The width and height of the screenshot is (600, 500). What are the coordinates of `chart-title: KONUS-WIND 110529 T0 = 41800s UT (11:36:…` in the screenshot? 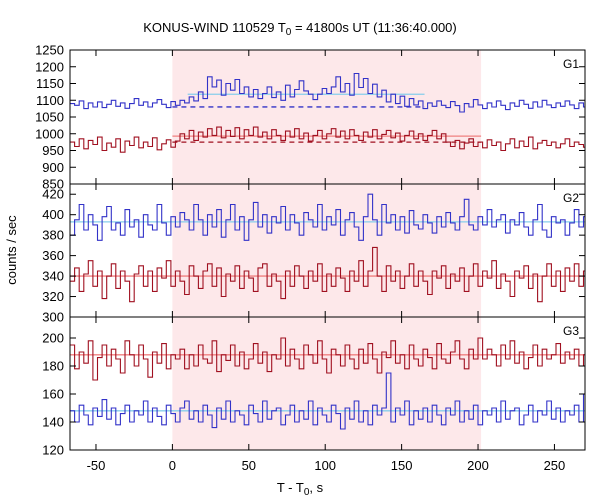 It's located at (300, 29).